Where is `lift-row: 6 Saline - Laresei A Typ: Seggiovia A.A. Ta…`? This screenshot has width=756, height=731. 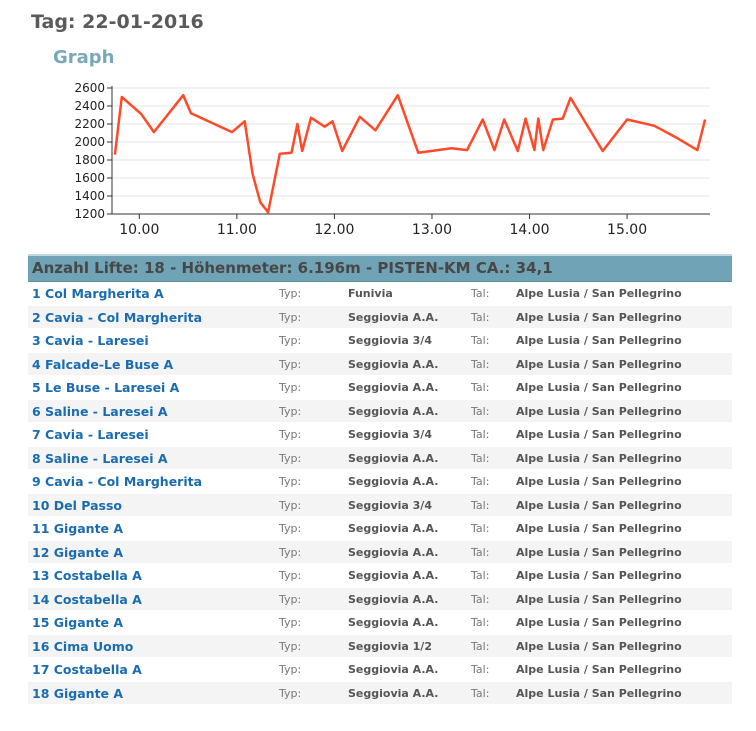 lift-row: 6 Saline - Laresei A Typ: Seggiovia A.A. Ta… is located at coordinates (380, 411).